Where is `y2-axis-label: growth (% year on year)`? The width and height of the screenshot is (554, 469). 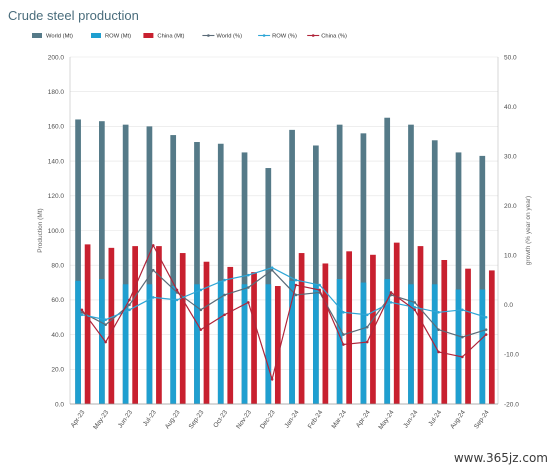 y2-axis-label: growth (% year on year) is located at coordinates (528, 230).